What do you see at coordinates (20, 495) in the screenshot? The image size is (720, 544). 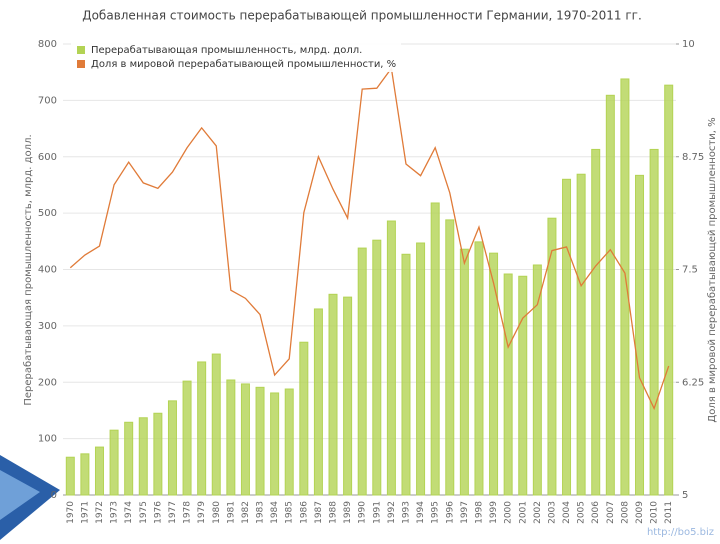 I see `decor` at bounding box center [20, 495].